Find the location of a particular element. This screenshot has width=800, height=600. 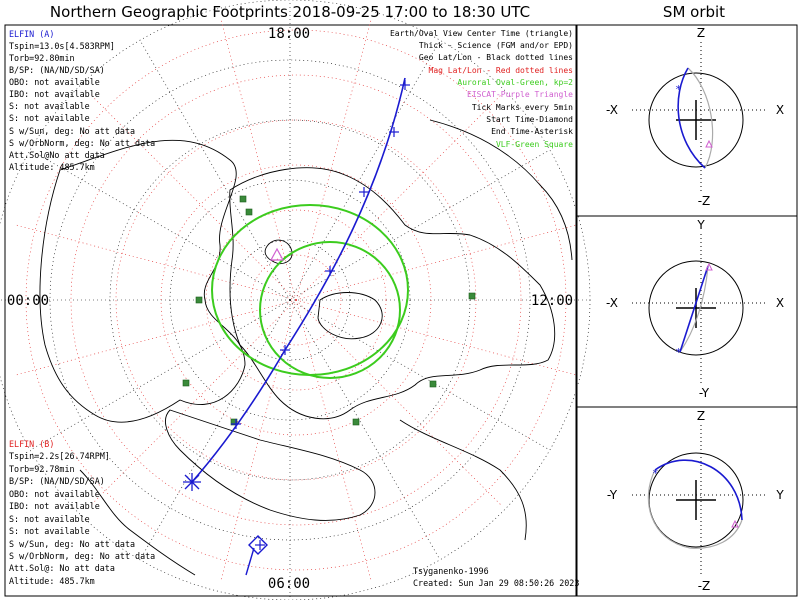

legend-entry: Thick - Science (FGM and/or EPD) is located at coordinates (496, 45).